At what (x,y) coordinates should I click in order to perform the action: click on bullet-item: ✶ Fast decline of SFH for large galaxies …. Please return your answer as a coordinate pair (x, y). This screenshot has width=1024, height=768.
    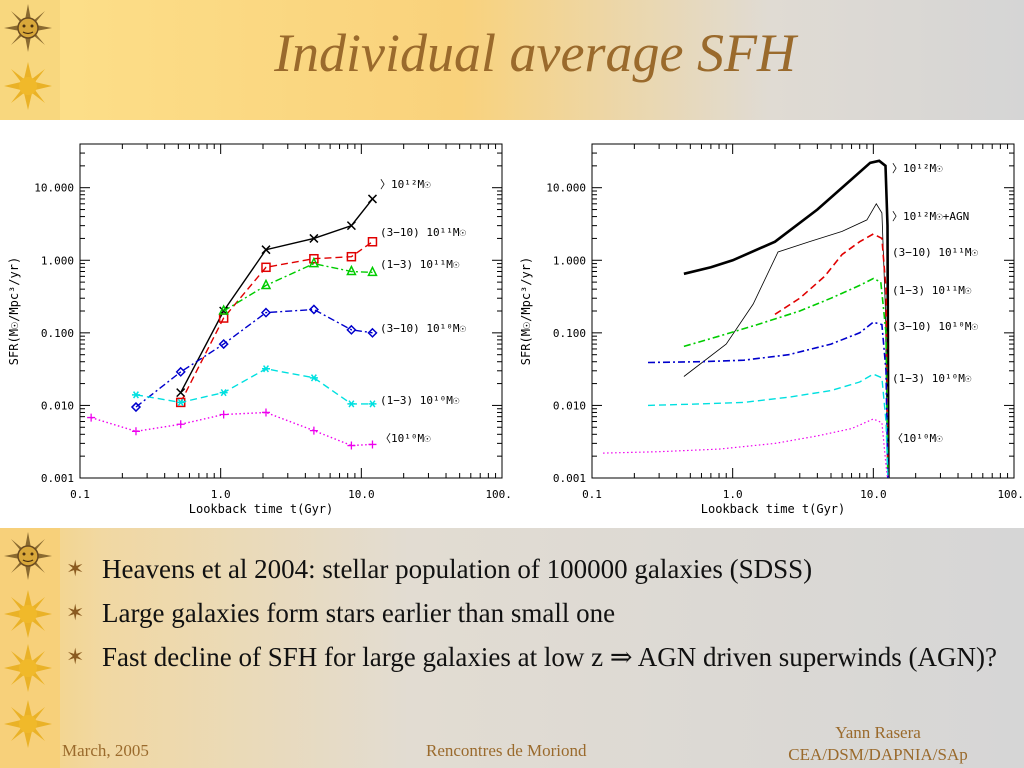
    Looking at the image, I should click on (541, 657).